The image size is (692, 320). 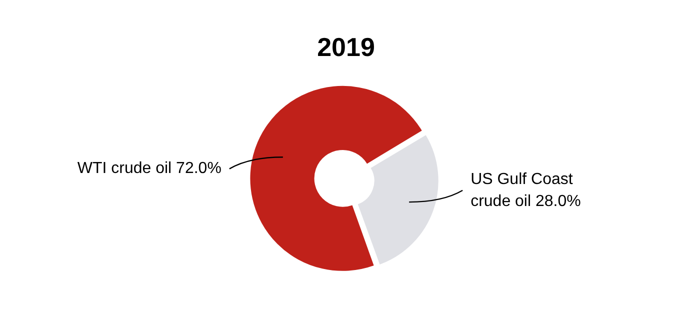 What do you see at coordinates (149, 169) in the screenshot?
I see `slice-label: WTI crude oil 72.0%` at bounding box center [149, 169].